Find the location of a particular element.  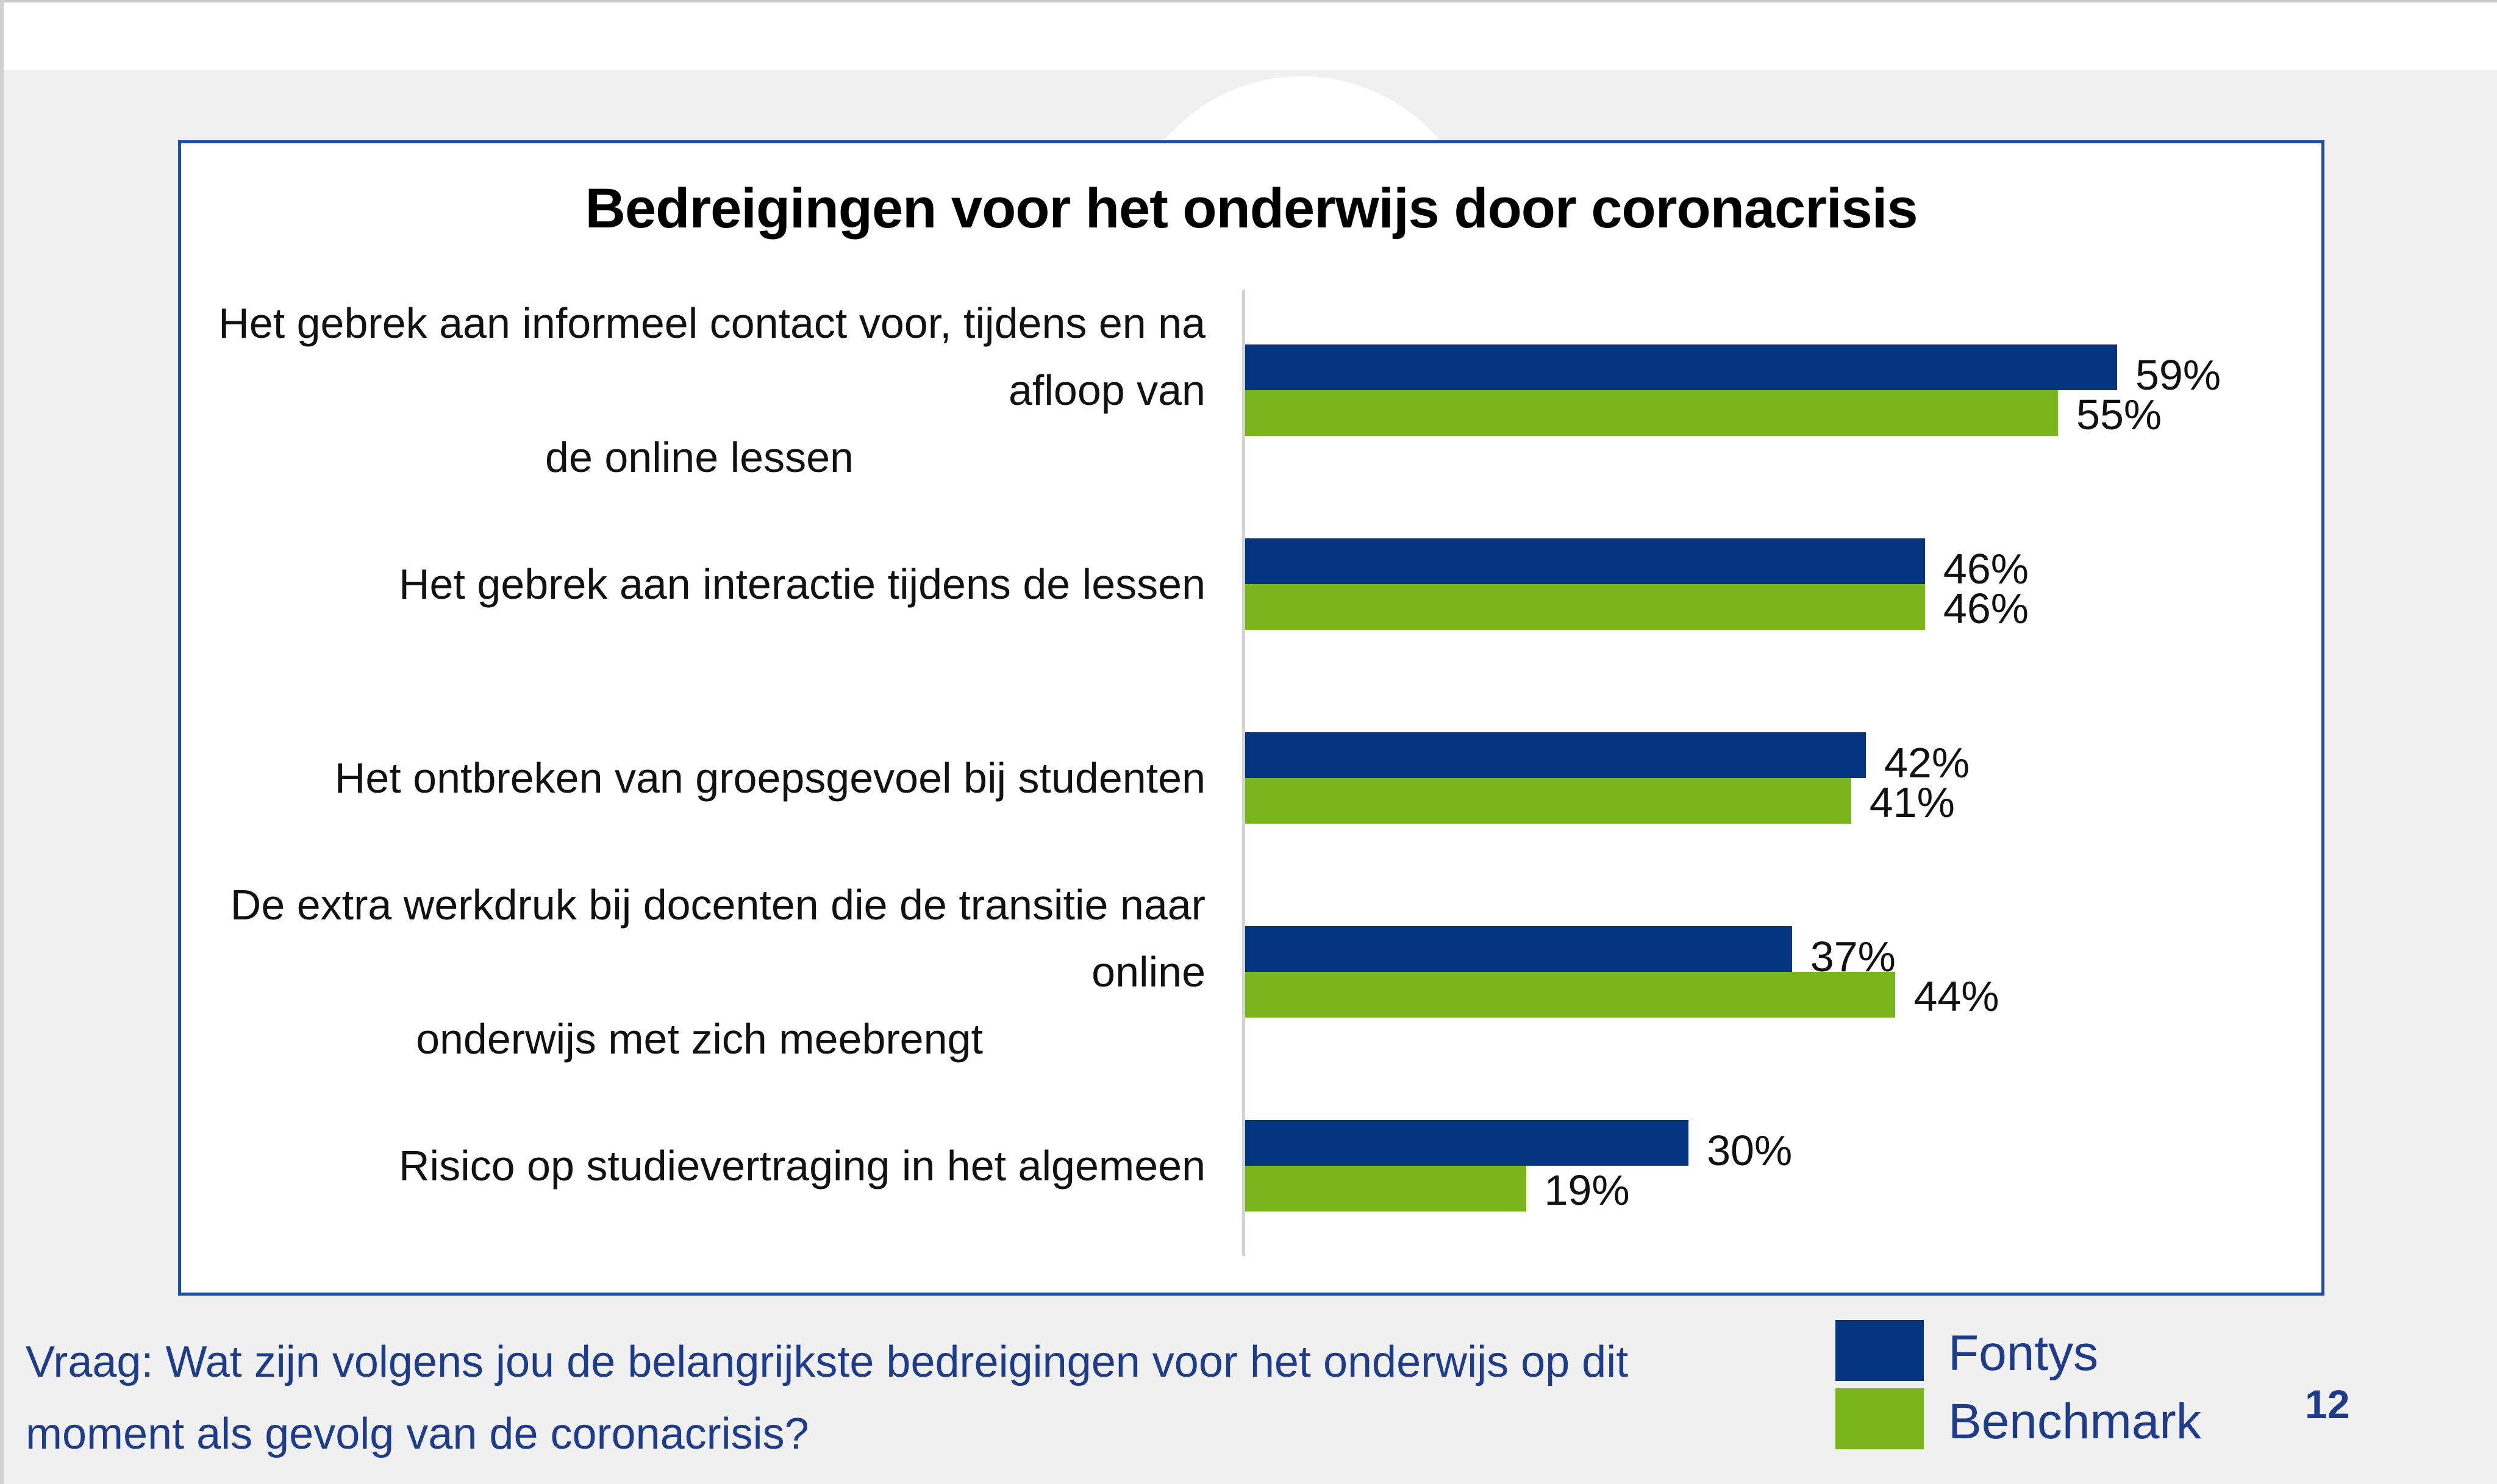

data-label-benchmark: 41% is located at coordinates (1912, 802).